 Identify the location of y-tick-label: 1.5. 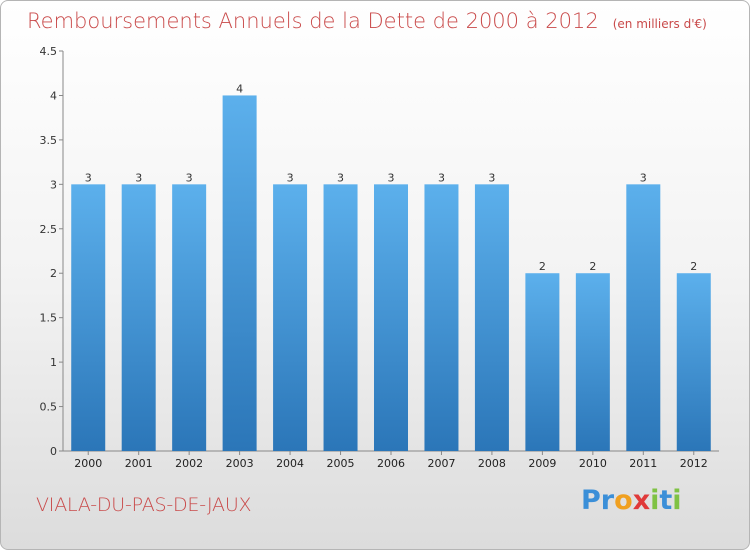
(49, 318).